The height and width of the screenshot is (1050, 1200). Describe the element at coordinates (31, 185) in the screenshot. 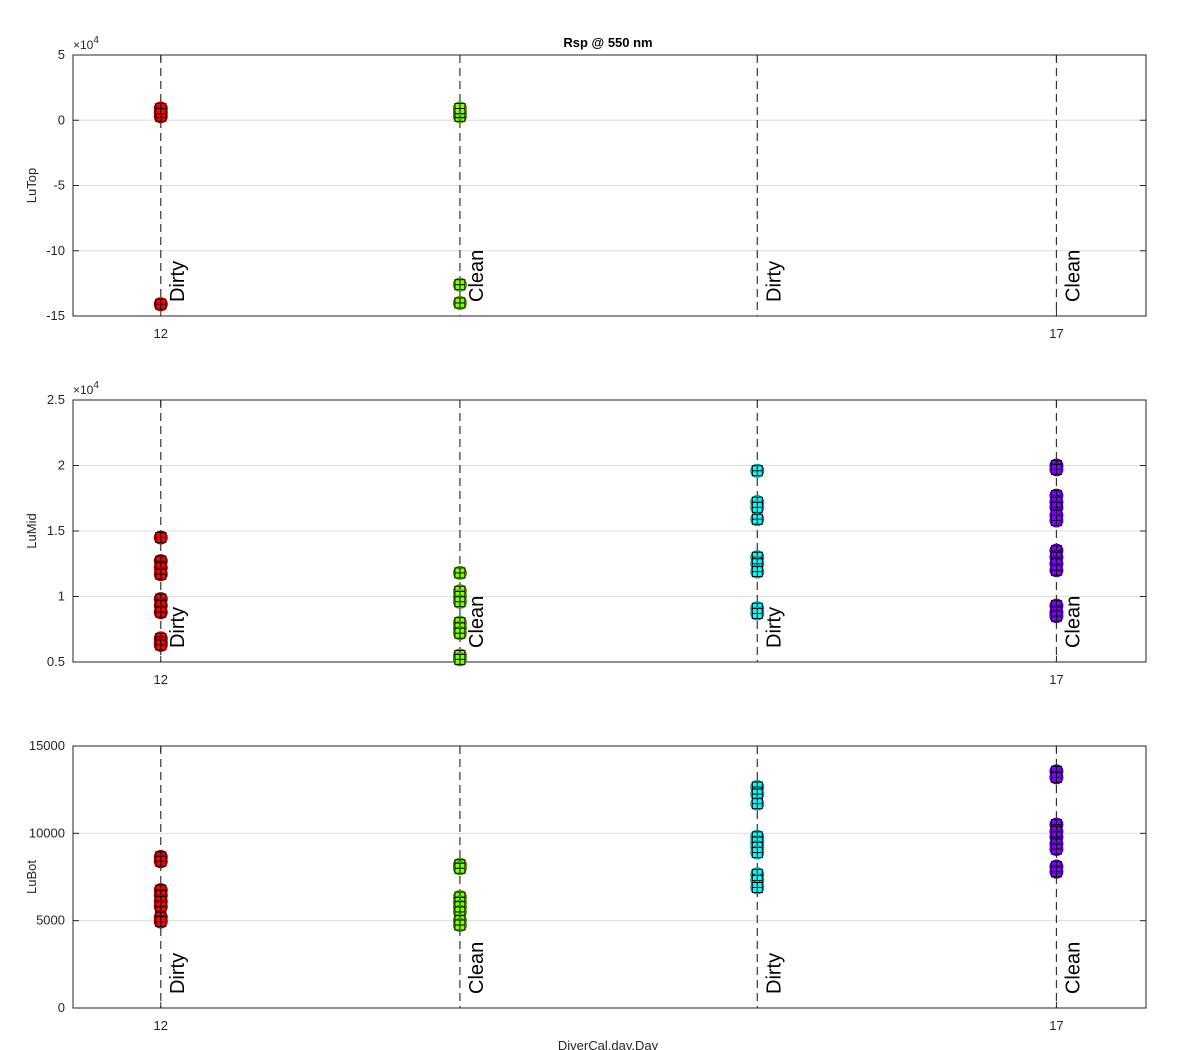

I see `y-axis-label: LuTop` at that location.